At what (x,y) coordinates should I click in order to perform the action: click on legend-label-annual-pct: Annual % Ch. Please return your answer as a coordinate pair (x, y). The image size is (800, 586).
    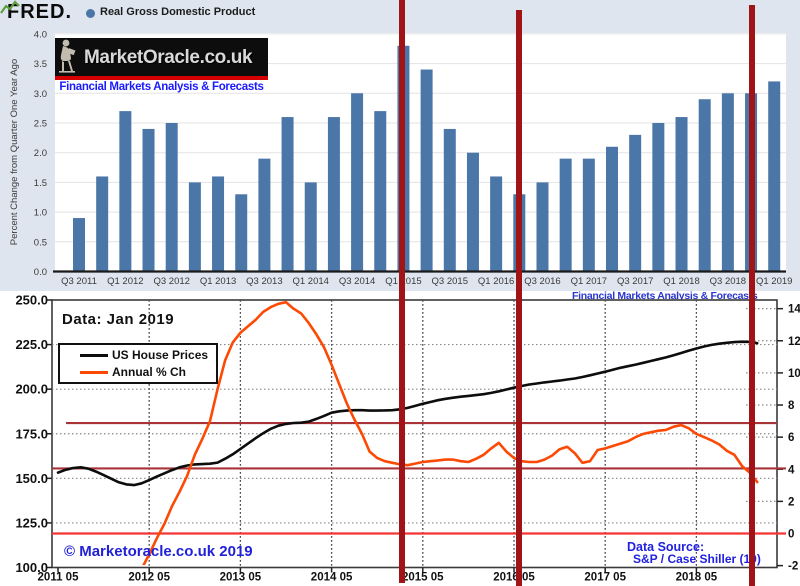
    Looking at the image, I should click on (149, 372).